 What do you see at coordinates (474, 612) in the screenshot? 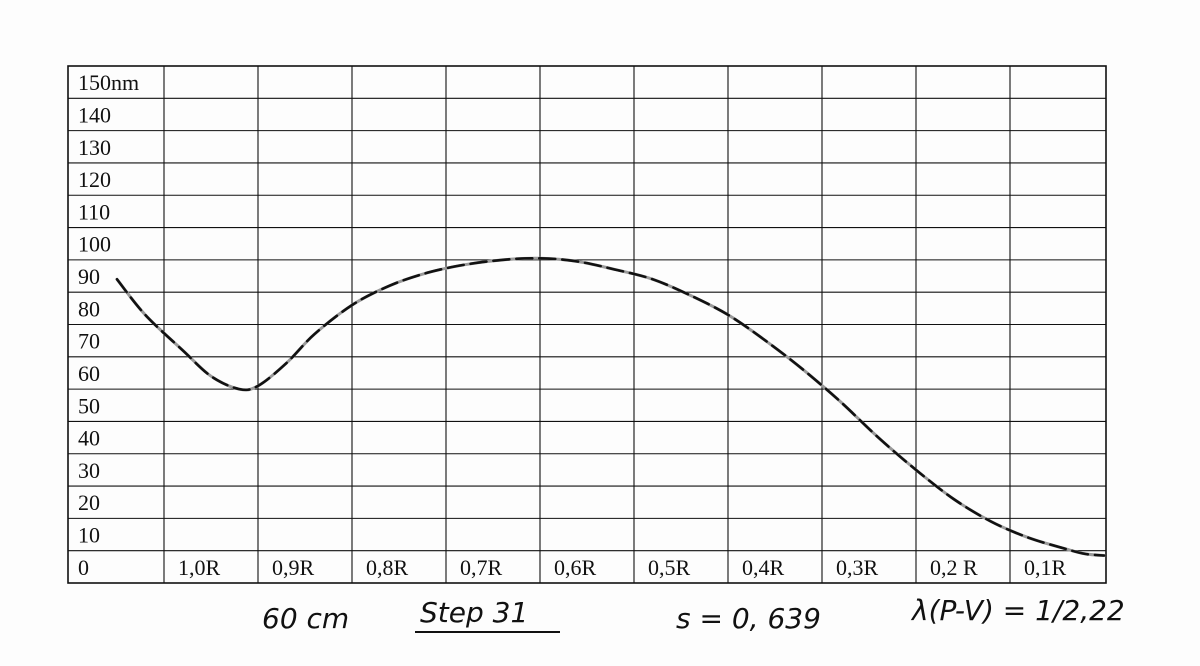
I see `step-note: Step 31` at bounding box center [474, 612].